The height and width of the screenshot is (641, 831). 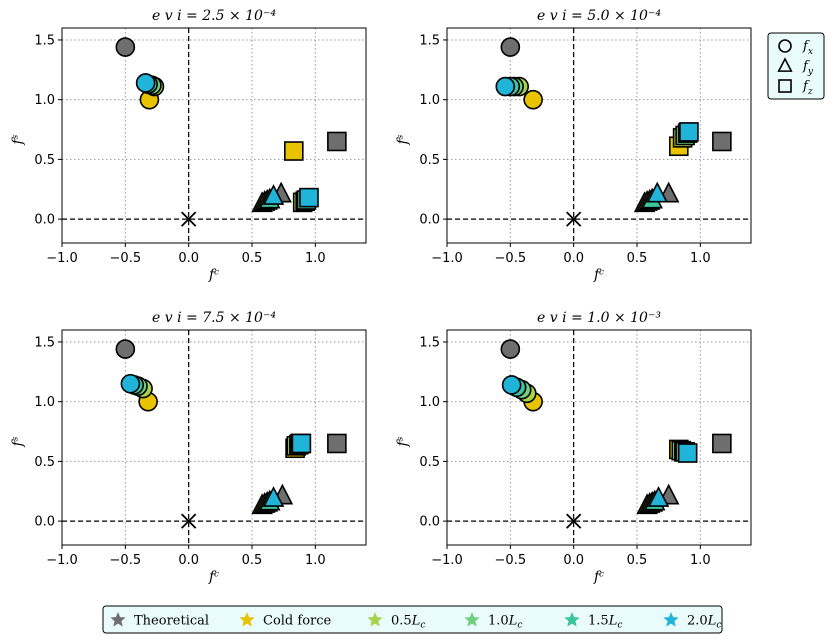 What do you see at coordinates (171, 621) in the screenshot?
I see `legend-label-theoretical: Theoretical` at bounding box center [171, 621].